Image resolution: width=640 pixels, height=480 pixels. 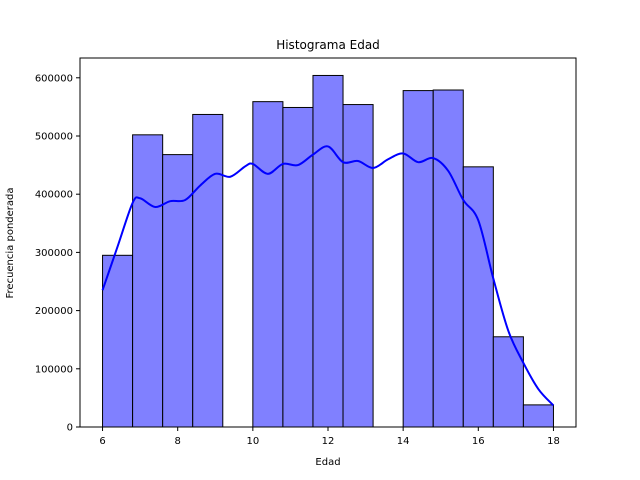 What do you see at coordinates (178, 441) in the screenshot?
I see `x-tick-label: 8` at bounding box center [178, 441].